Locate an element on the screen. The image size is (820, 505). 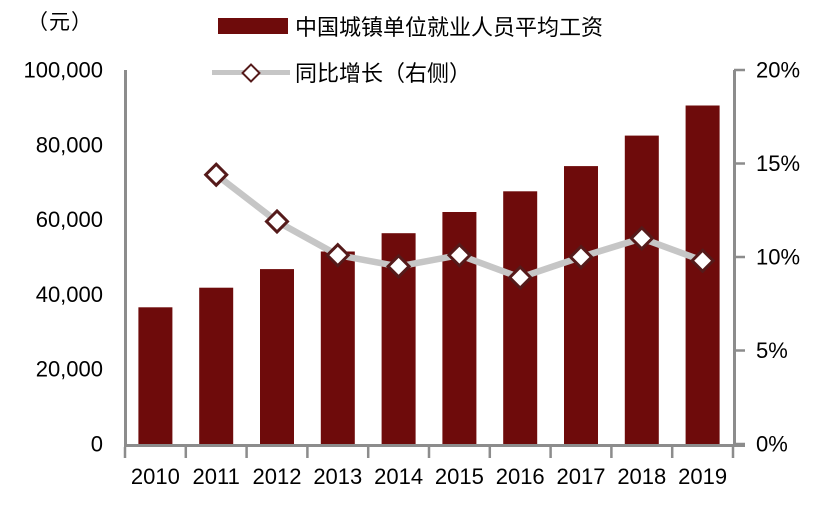
diamond-marker-icon is located at coordinates (251, 72).